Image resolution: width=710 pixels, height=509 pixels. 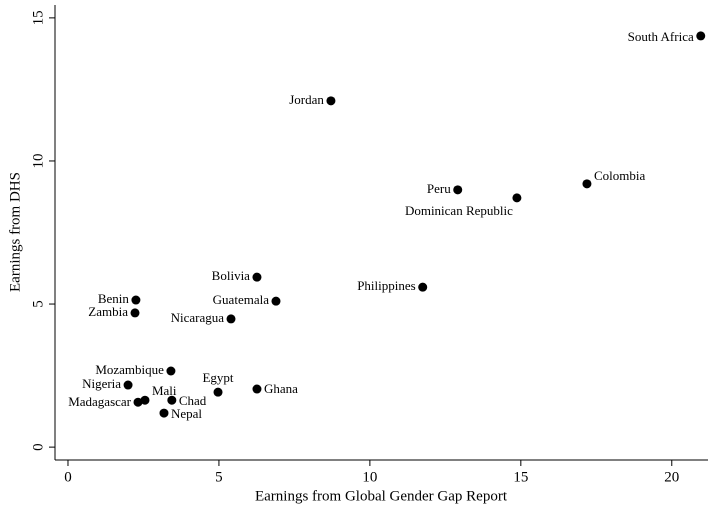 I want to click on point-label: Nicaragua, so click(x=198, y=317).